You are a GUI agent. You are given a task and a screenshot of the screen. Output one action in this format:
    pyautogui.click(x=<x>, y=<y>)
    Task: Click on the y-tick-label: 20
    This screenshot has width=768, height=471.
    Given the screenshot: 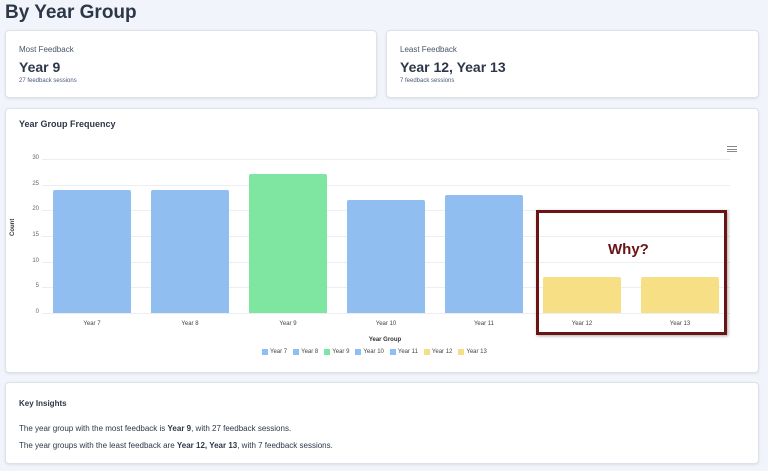 What is the action you would take?
    pyautogui.click(x=35, y=209)
    